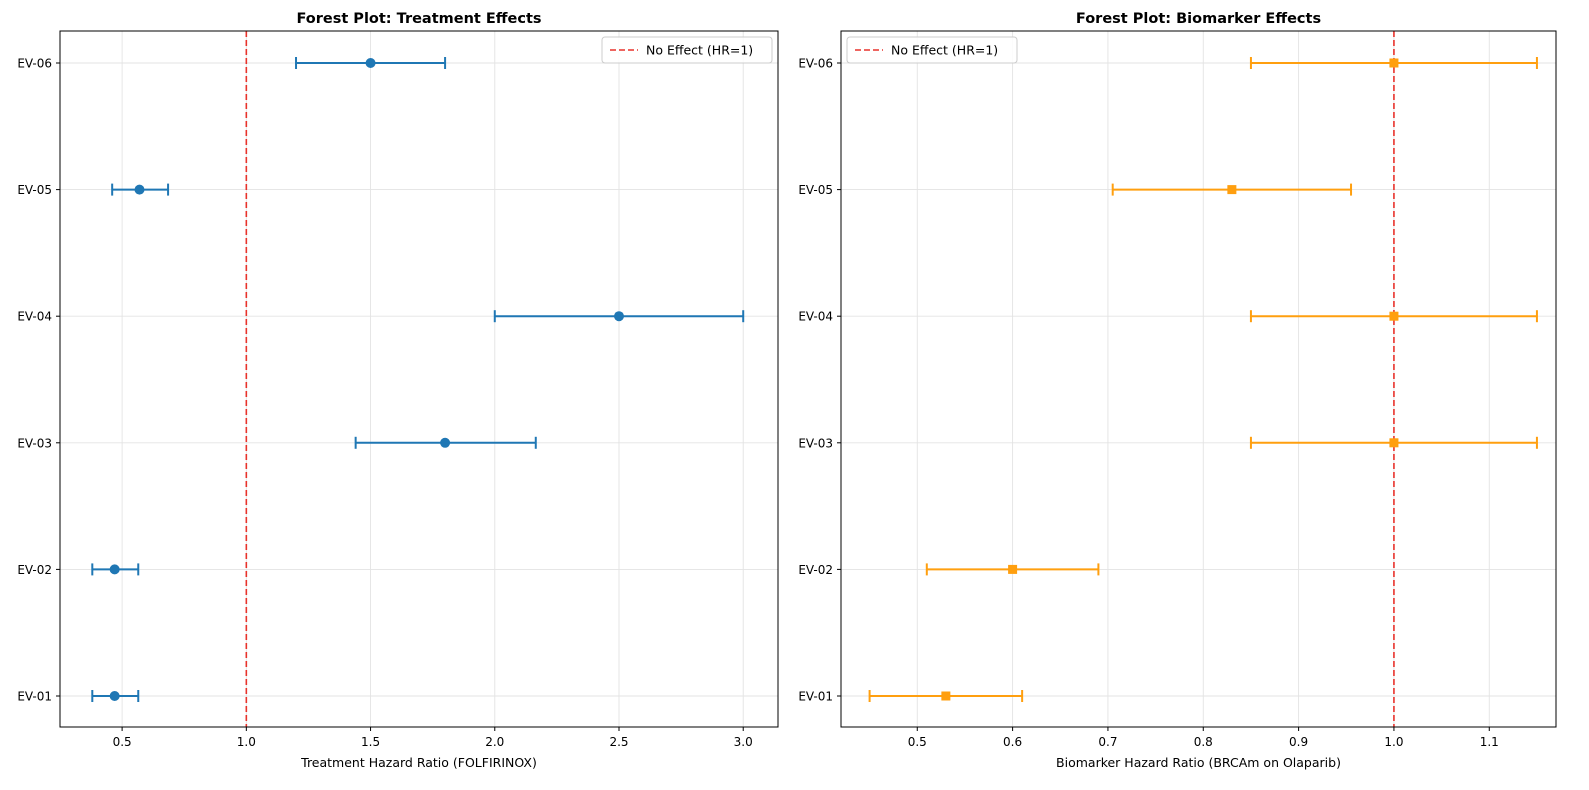 Image resolution: width=1589 pixels, height=790 pixels. Describe the element at coordinates (1489, 742) in the screenshot. I see `x-tick-label: 1.1` at that location.